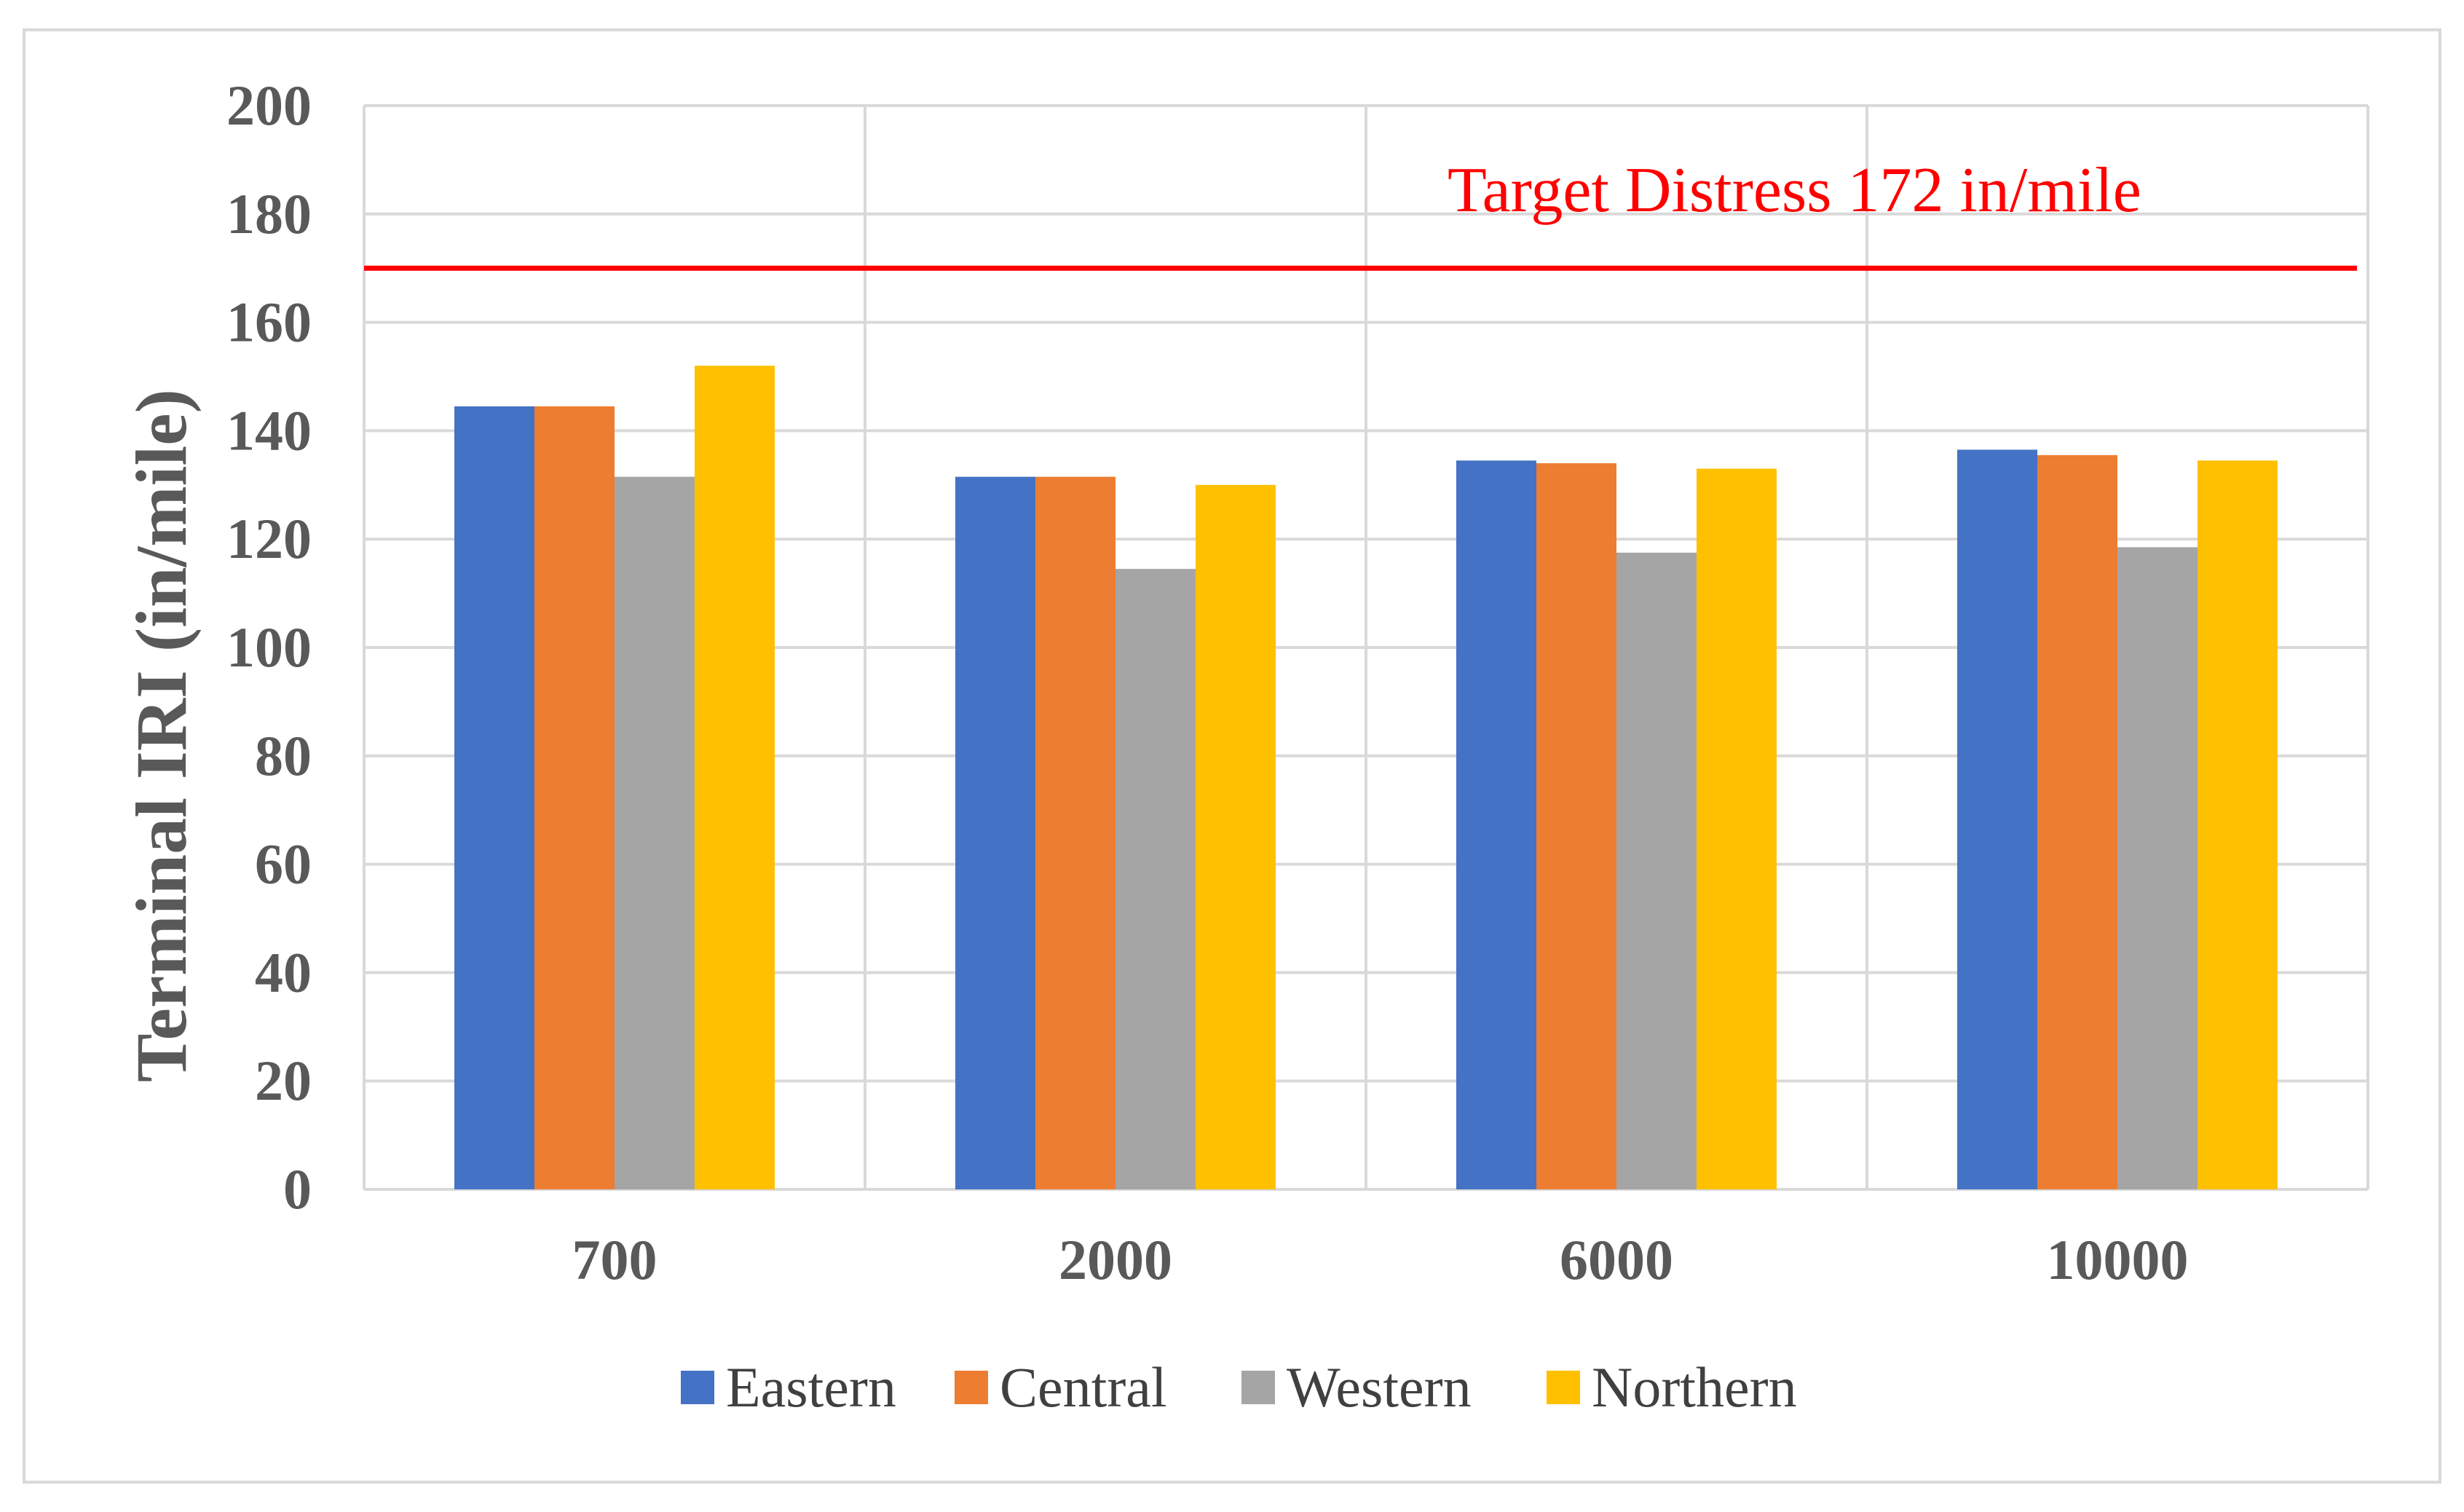  What do you see at coordinates (1075, 832) in the screenshot?
I see `bar-central-2000` at bounding box center [1075, 832].